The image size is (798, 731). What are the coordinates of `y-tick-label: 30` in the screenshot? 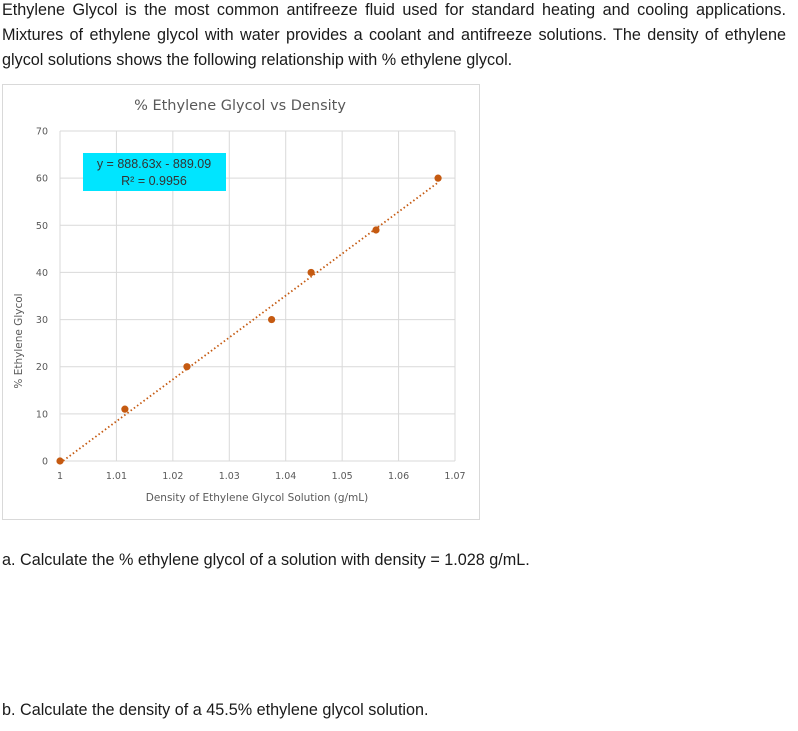 It's located at (42, 320).